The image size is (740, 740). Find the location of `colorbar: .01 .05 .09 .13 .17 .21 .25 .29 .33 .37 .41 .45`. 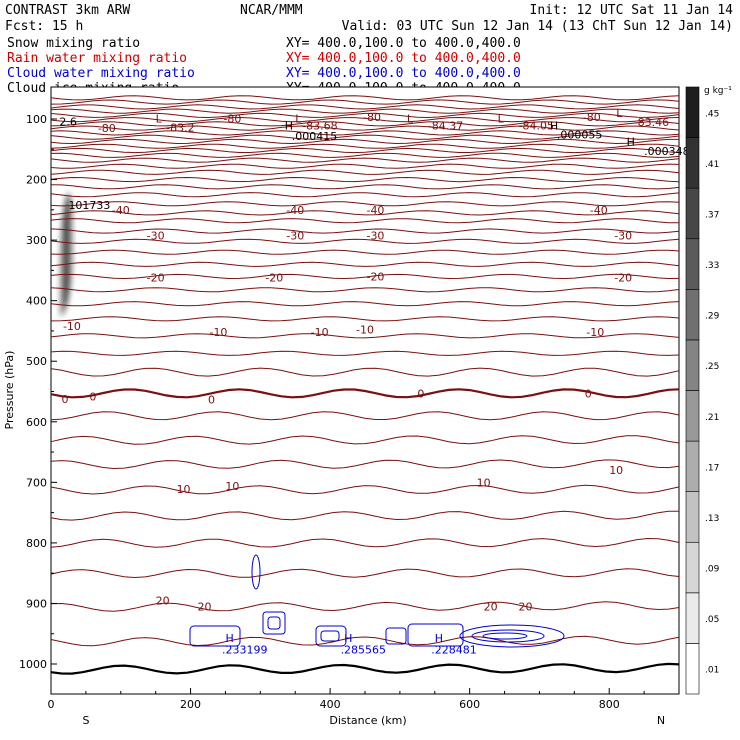

colorbar: .01 .05 .09 .13 .17 .21 .25 .29 .33 .37 .41 .45 is located at coordinates (702, 390).